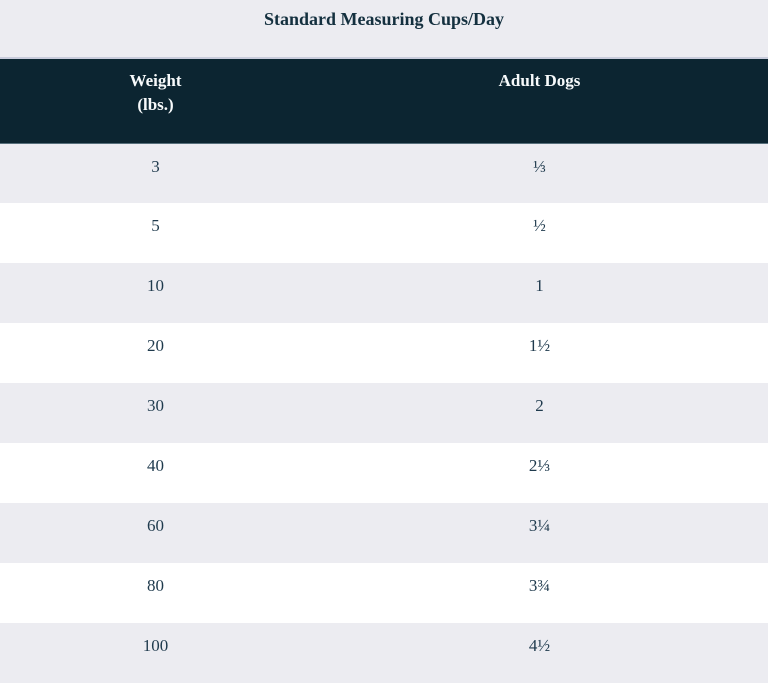 This screenshot has width=768, height=683. What do you see at coordinates (155, 166) in the screenshot?
I see `weight-cell: 3` at bounding box center [155, 166].